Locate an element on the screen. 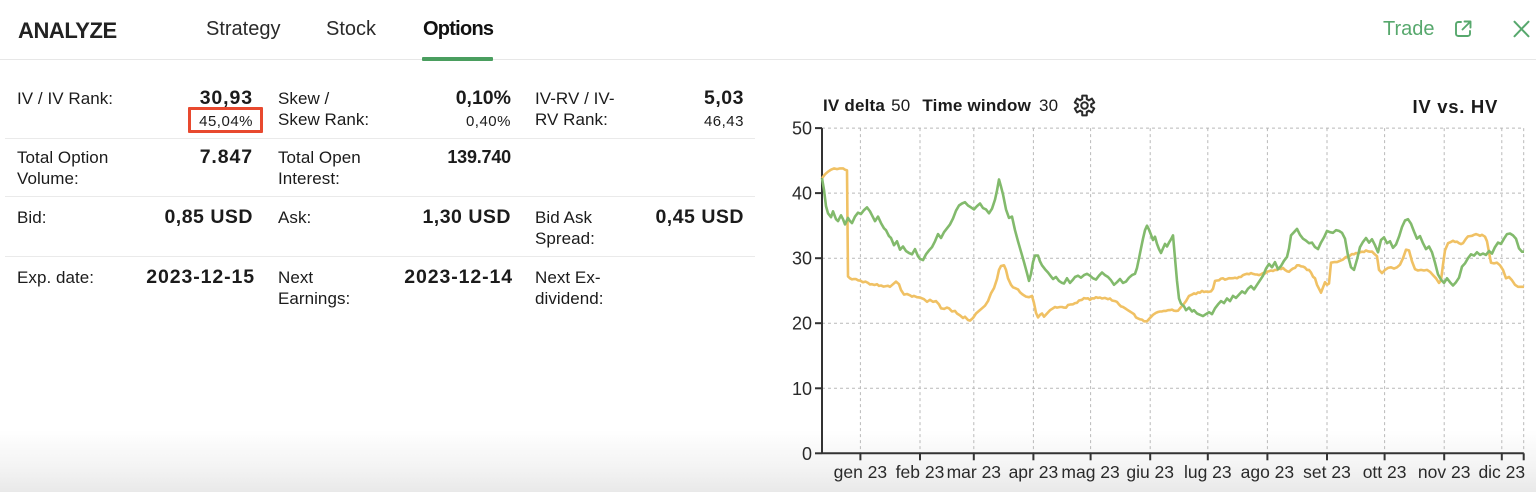  svg-text: 0 is located at coordinates (807, 454).